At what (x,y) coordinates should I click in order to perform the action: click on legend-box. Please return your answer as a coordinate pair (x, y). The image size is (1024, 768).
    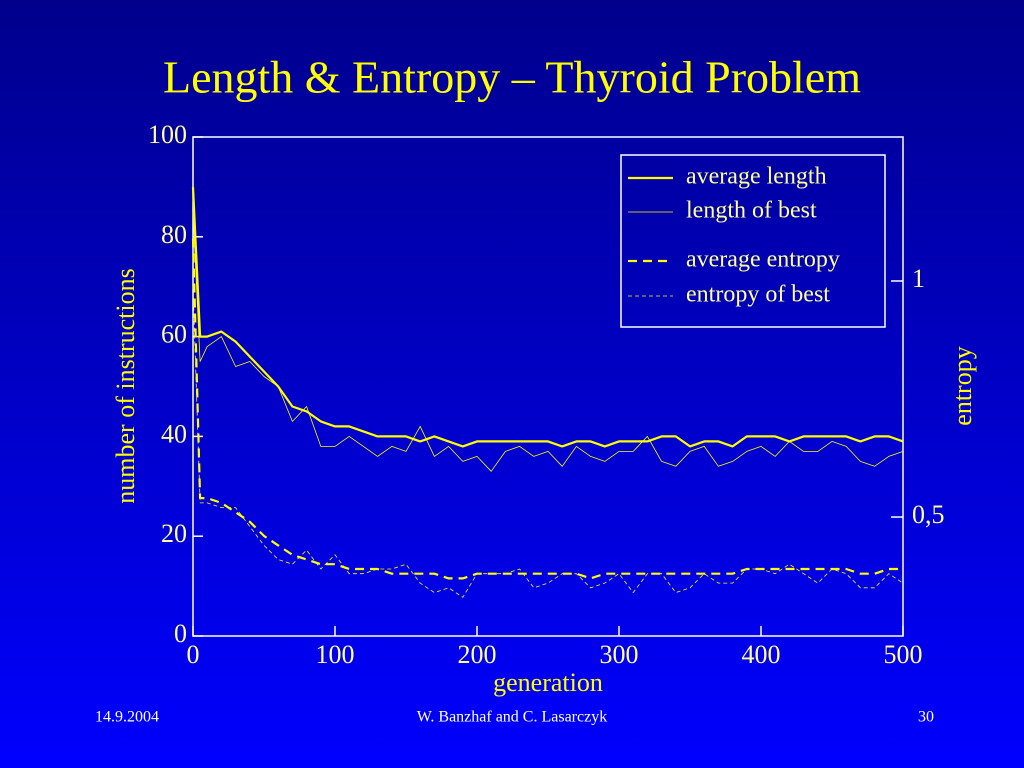
    Looking at the image, I should click on (753, 241).